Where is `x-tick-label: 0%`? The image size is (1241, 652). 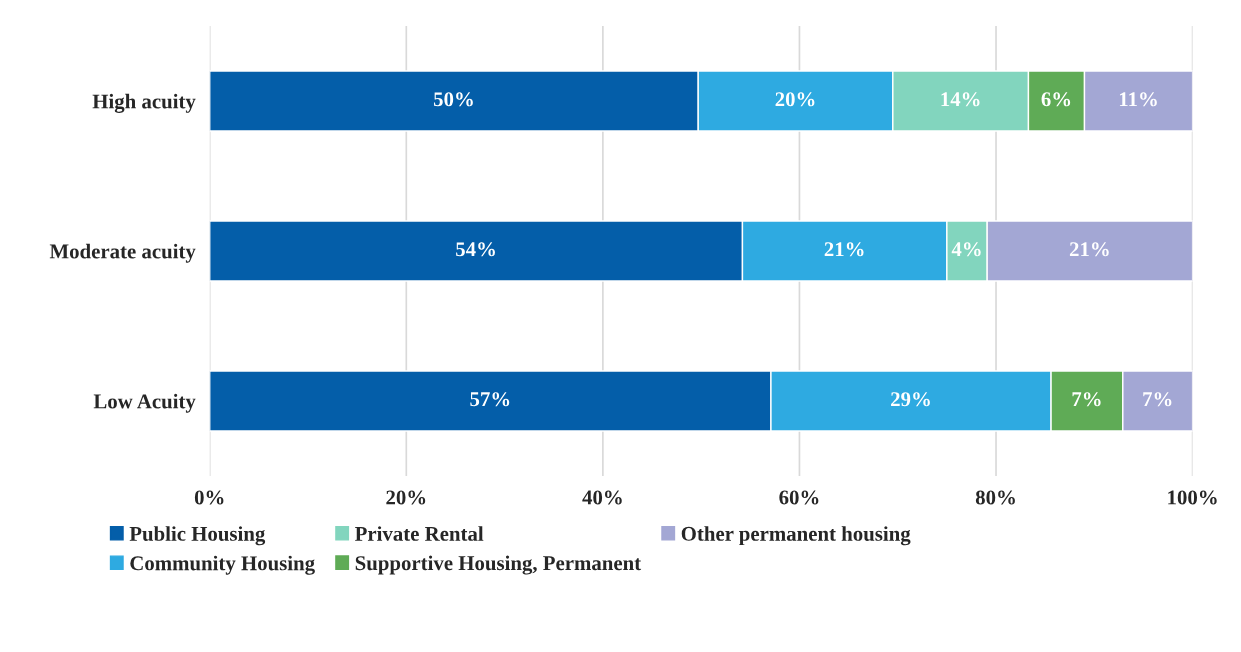
x-tick-label: 0% is located at coordinates (209, 497).